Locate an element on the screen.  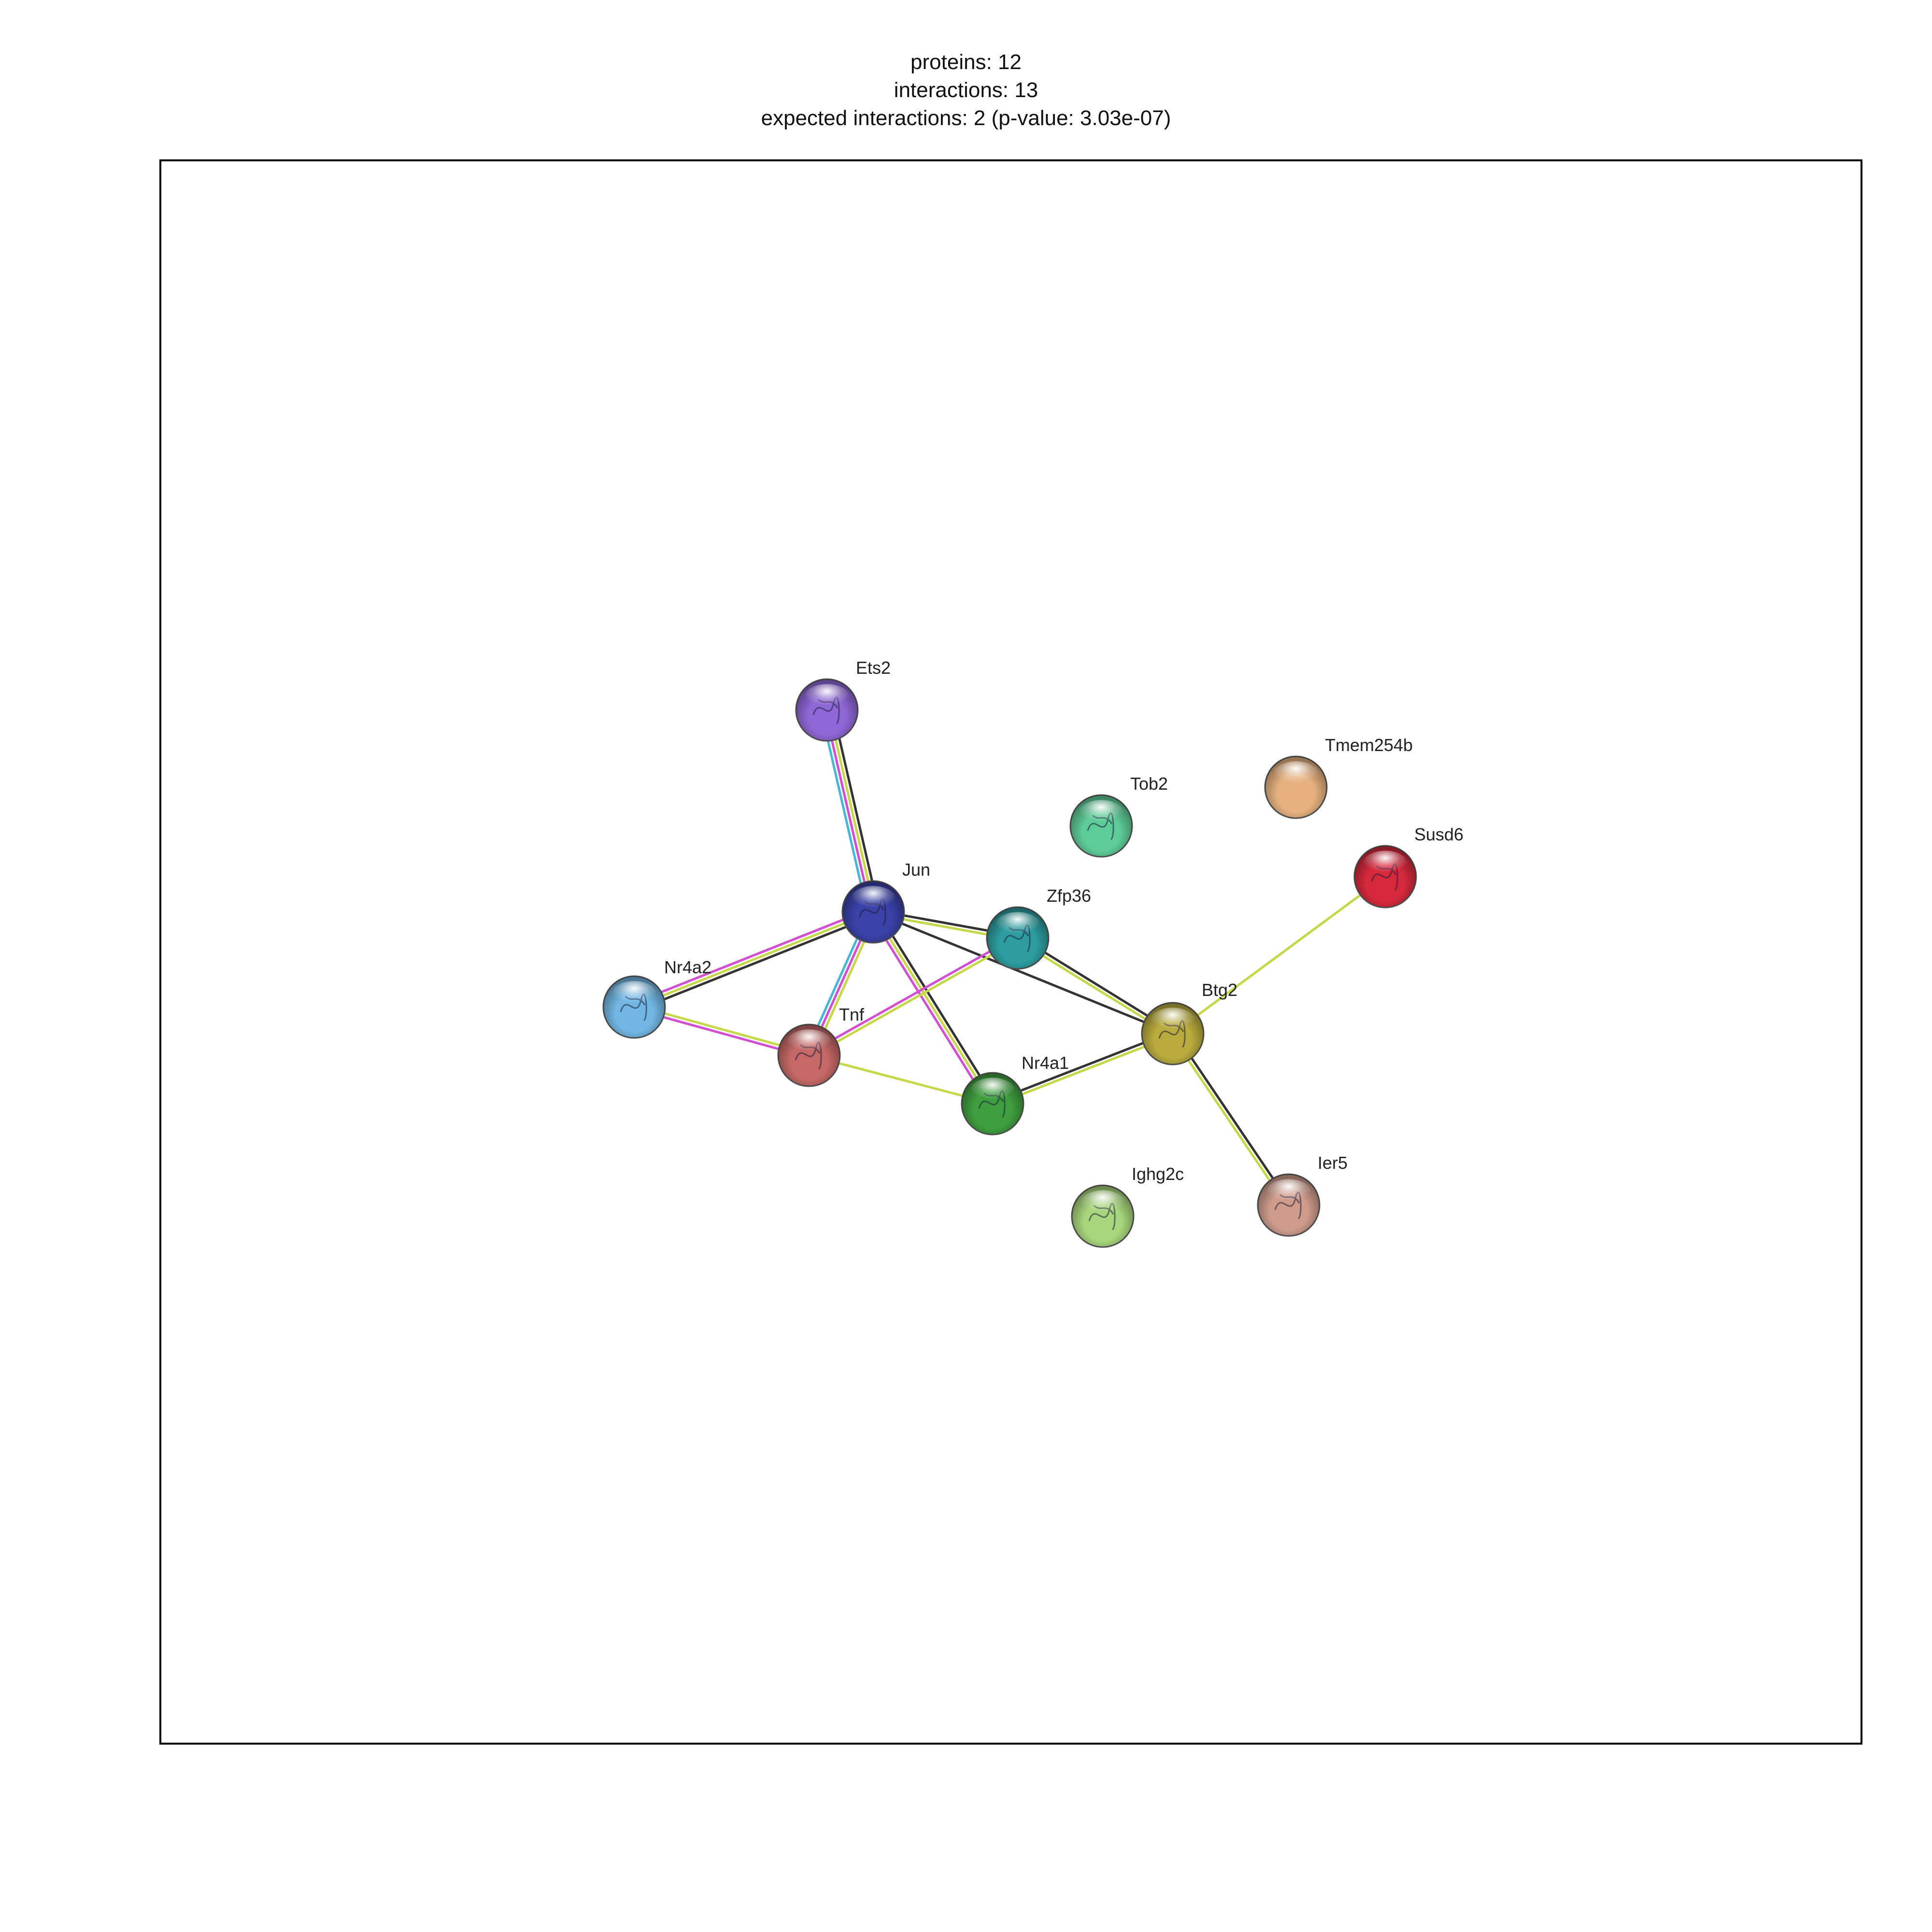
edge-zfp36-tnf is located at coordinates (913, 996).